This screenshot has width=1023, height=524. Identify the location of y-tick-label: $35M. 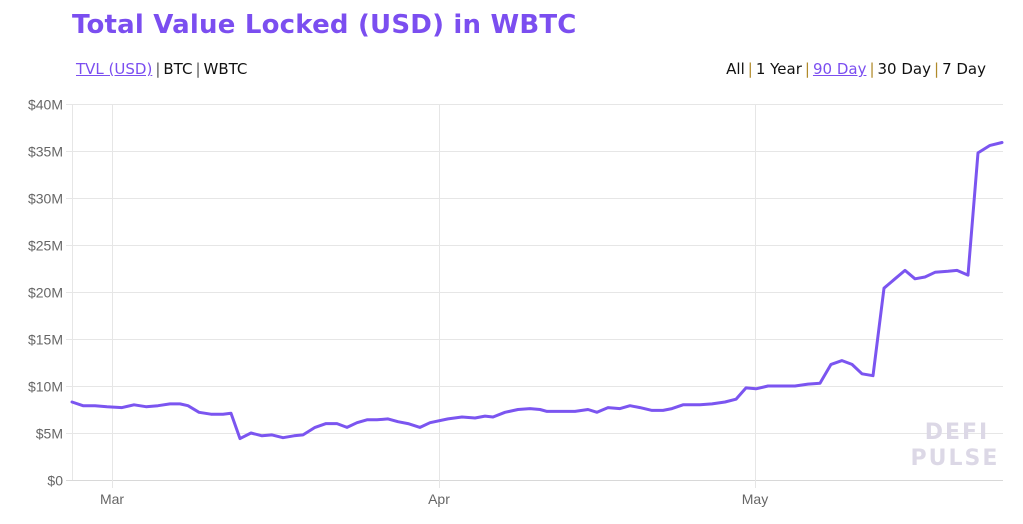
(45, 152).